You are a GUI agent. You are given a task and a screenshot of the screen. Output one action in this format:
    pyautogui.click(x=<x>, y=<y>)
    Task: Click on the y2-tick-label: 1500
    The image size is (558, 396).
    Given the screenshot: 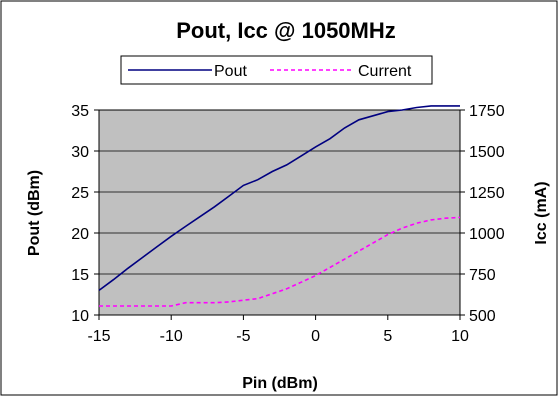 What is the action you would take?
    pyautogui.click(x=487, y=152)
    